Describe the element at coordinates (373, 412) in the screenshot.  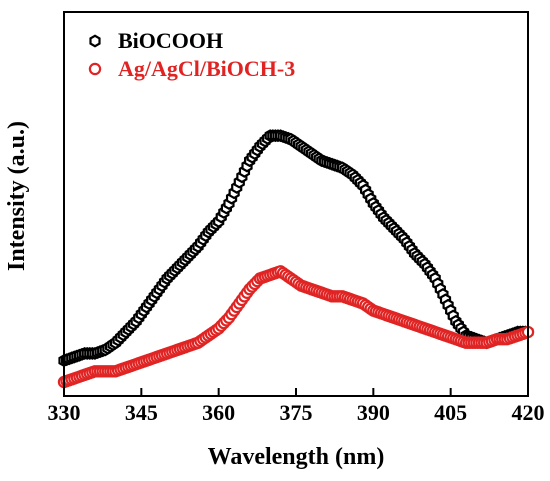
I see `x-tick-label: 390` at that location.